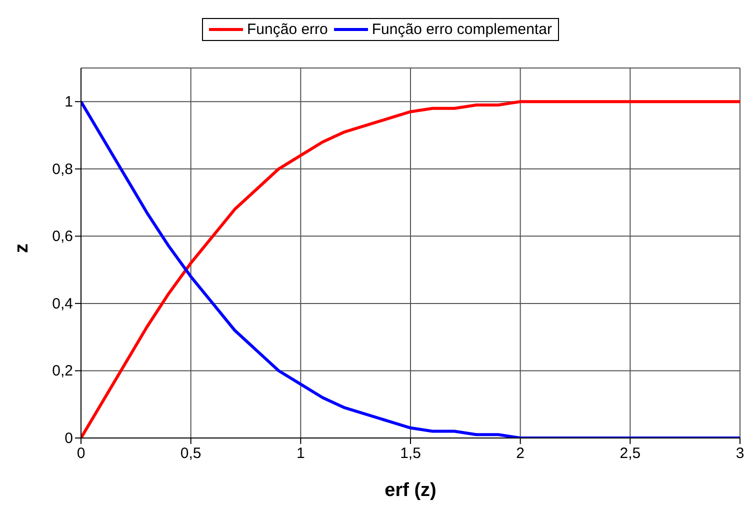 Image resolution: width=746 pixels, height=510 pixels. What do you see at coordinates (300, 453) in the screenshot?
I see `x-tick-label: 1` at bounding box center [300, 453].